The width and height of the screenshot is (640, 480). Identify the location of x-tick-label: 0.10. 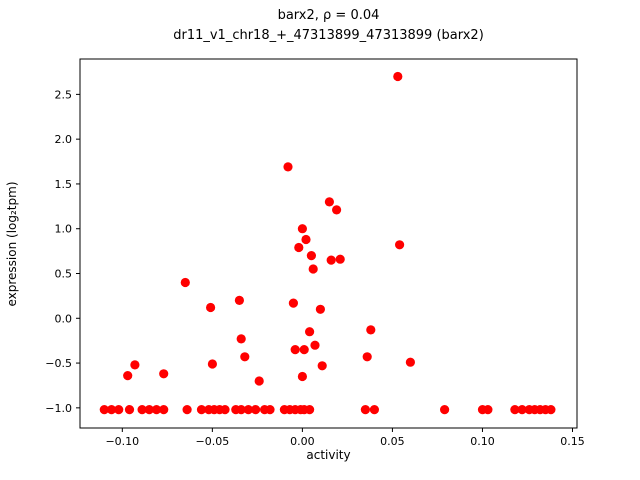
(482, 441).